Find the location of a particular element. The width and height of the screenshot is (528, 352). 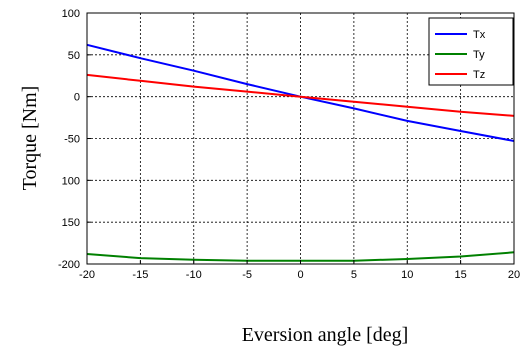

x-tick-label: 15 is located at coordinates (461, 275).